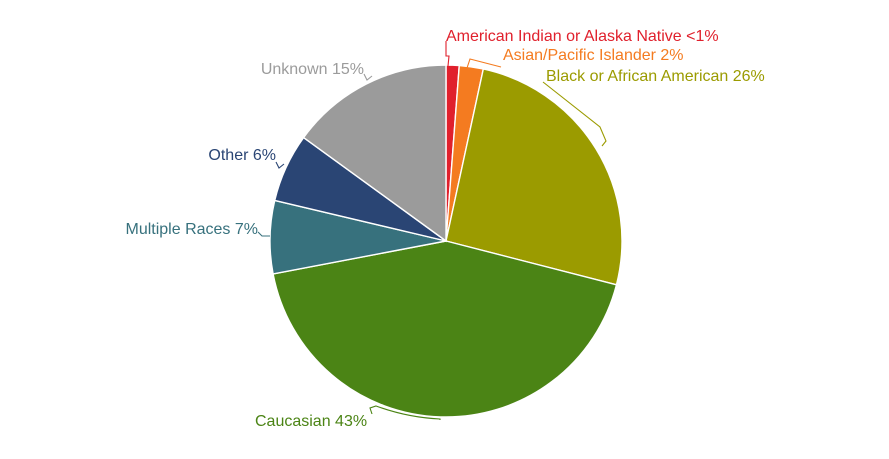  I want to click on leader-line-black-or-african-american, so click(574, 114).